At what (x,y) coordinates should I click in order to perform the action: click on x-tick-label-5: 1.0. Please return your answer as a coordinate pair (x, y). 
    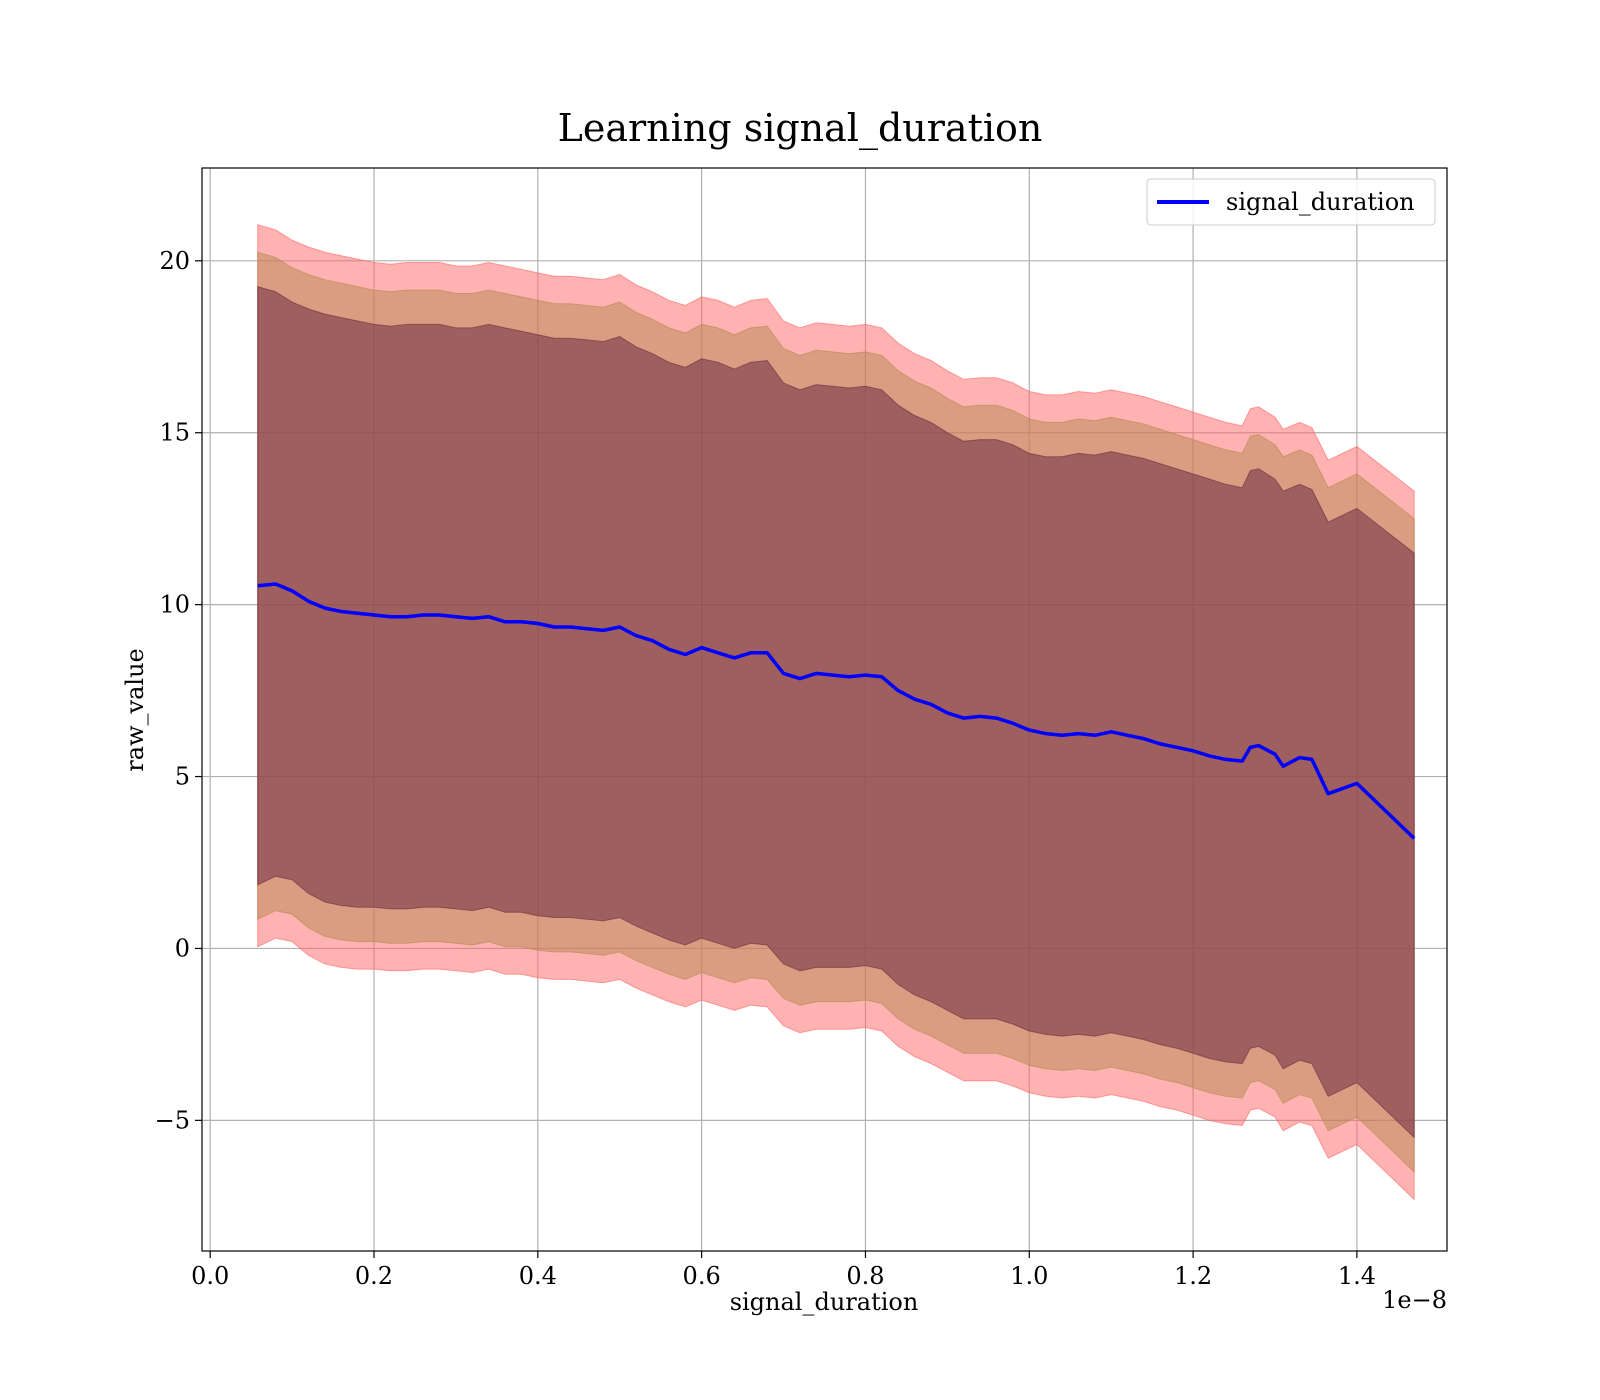
    Looking at the image, I should click on (1029, 1276).